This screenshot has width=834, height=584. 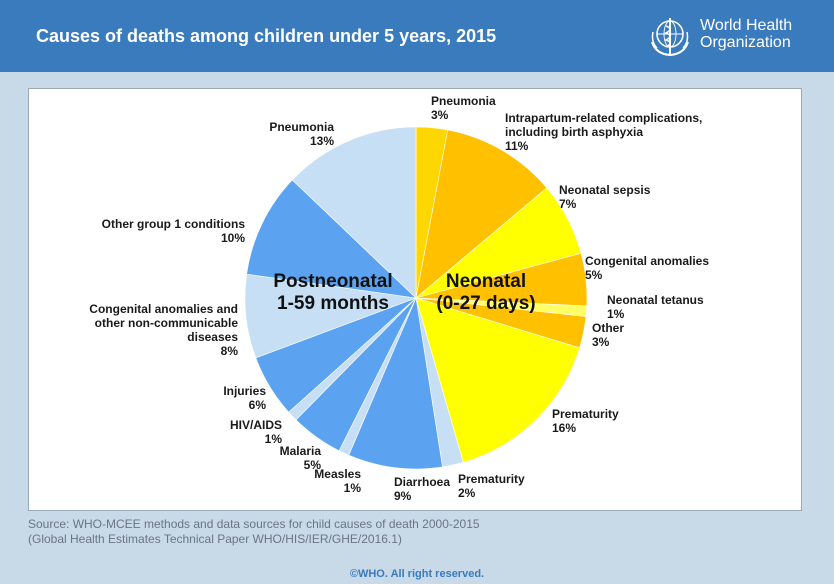 I want to click on group-label: Postneonatal 1-59 months, so click(x=332, y=292).